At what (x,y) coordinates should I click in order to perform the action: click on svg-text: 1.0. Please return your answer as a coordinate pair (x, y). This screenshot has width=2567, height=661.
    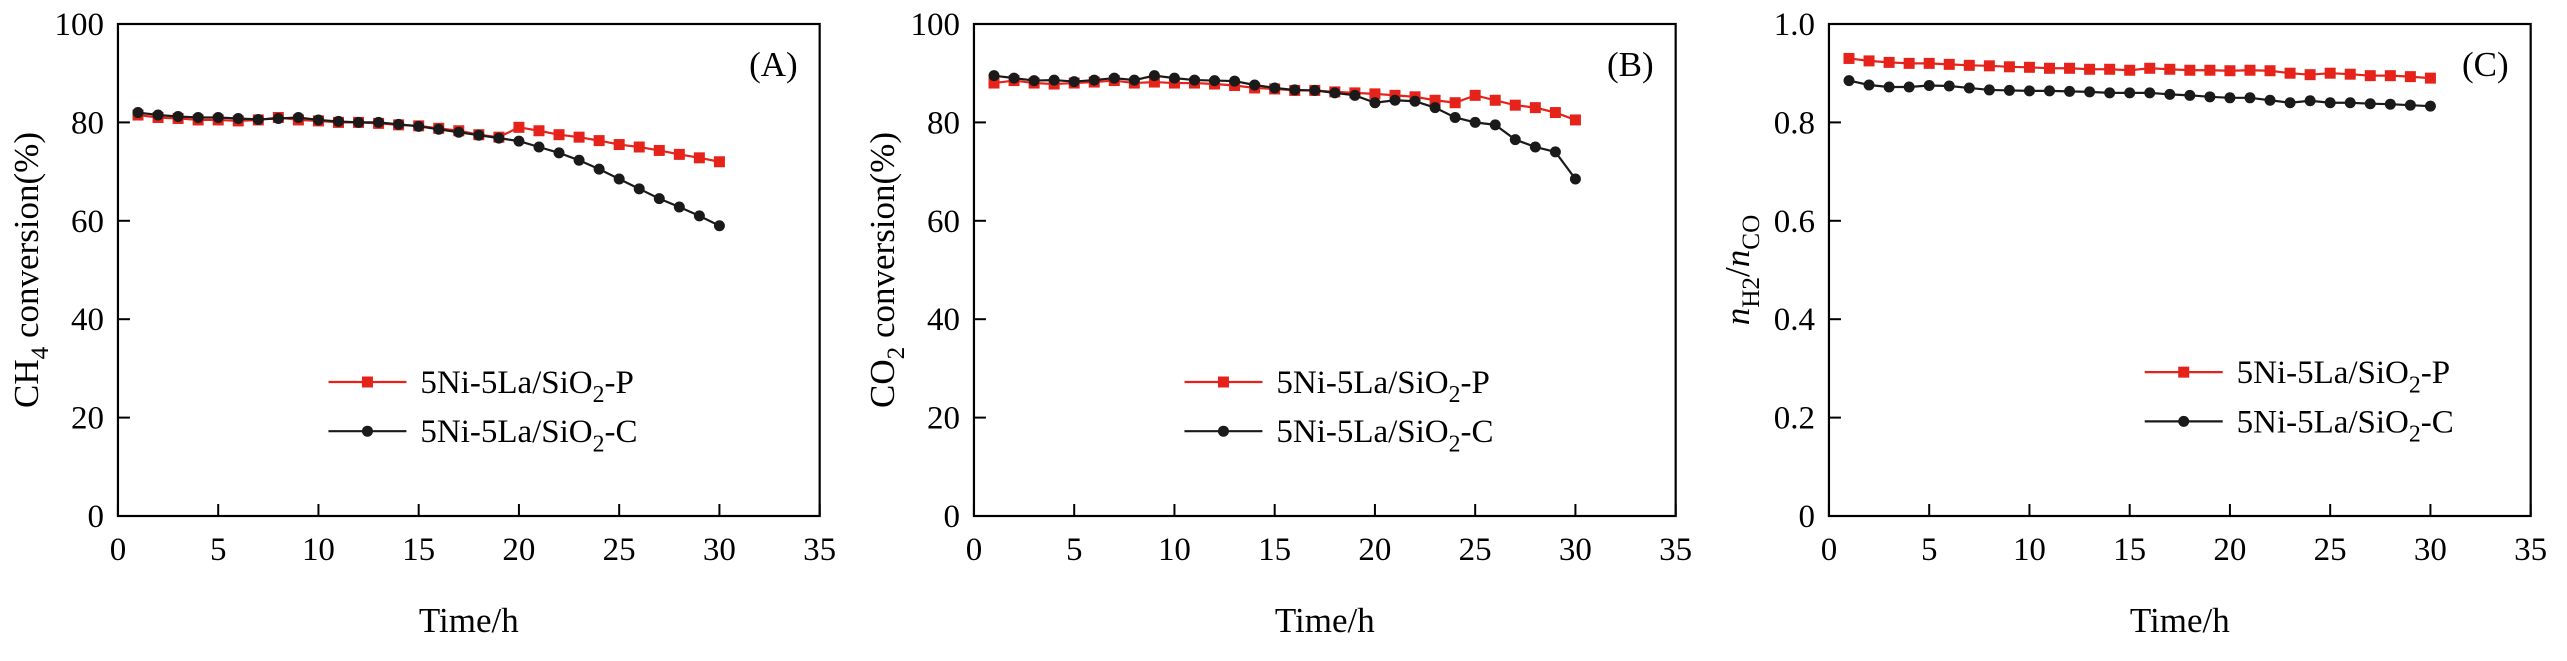
    Looking at the image, I should click on (1794, 25).